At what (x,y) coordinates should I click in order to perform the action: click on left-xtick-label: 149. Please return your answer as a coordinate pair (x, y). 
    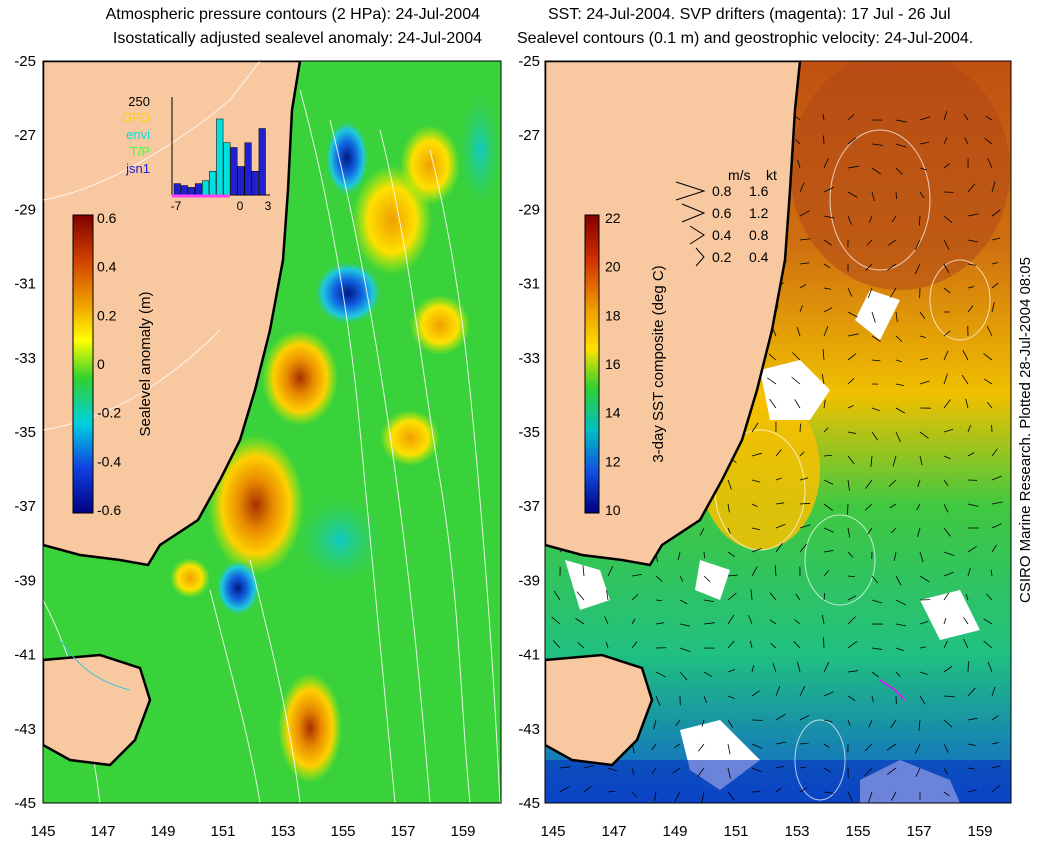
    Looking at the image, I should click on (162, 831).